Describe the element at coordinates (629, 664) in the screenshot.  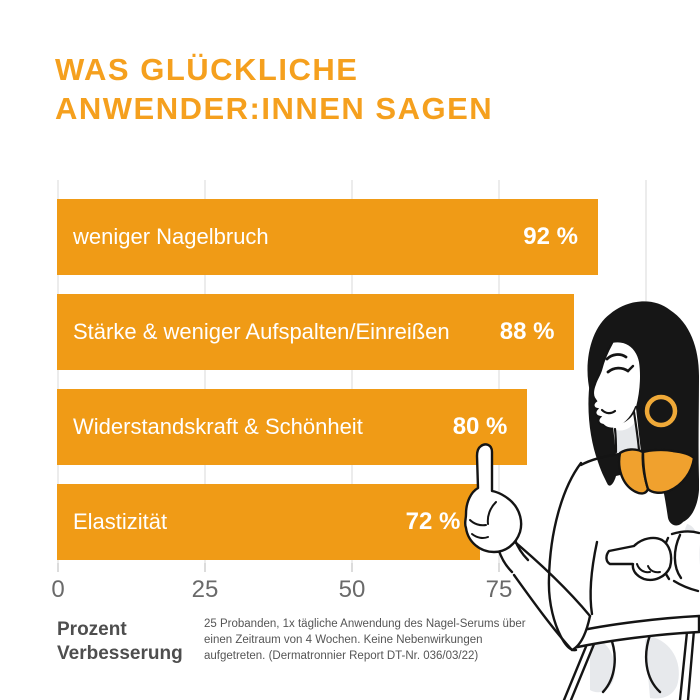
I see `skirt-fold-lines` at that location.